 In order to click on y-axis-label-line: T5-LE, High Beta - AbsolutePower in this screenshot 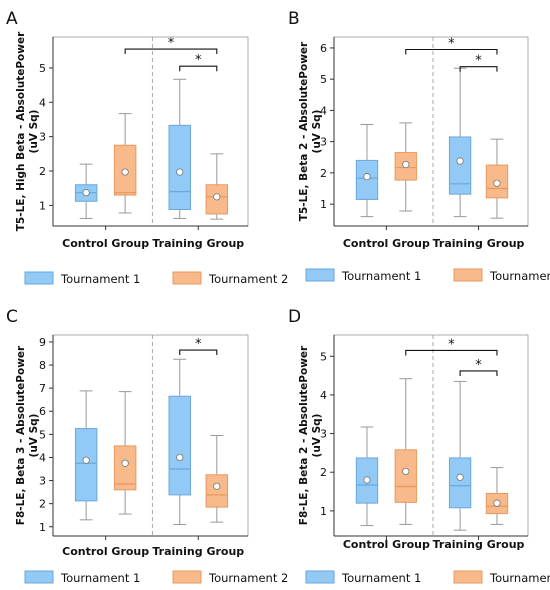, I will do `click(21, 131)`.